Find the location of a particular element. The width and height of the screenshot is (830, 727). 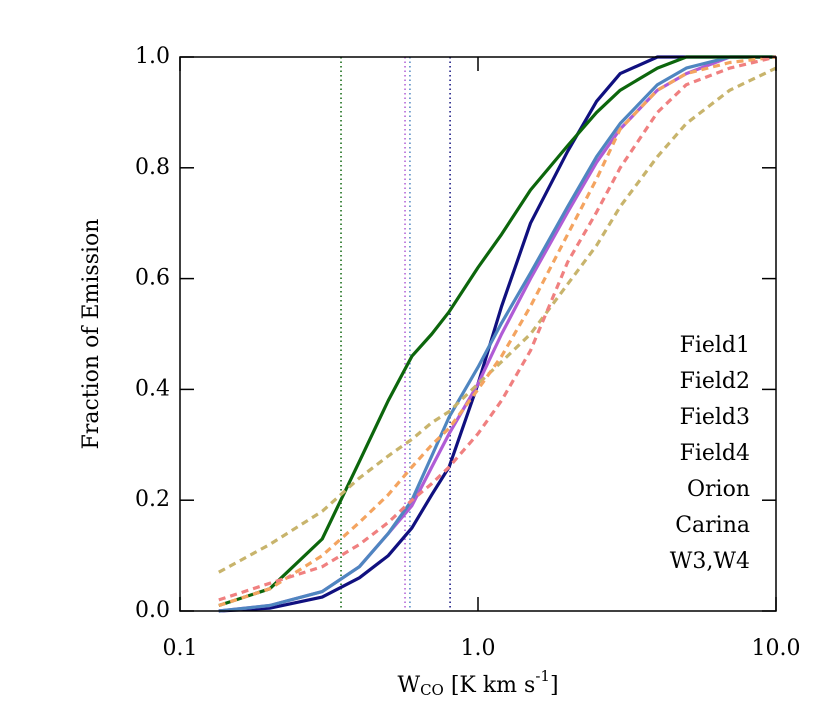

x-label-unit: [K km s is located at coordinates (489, 685).